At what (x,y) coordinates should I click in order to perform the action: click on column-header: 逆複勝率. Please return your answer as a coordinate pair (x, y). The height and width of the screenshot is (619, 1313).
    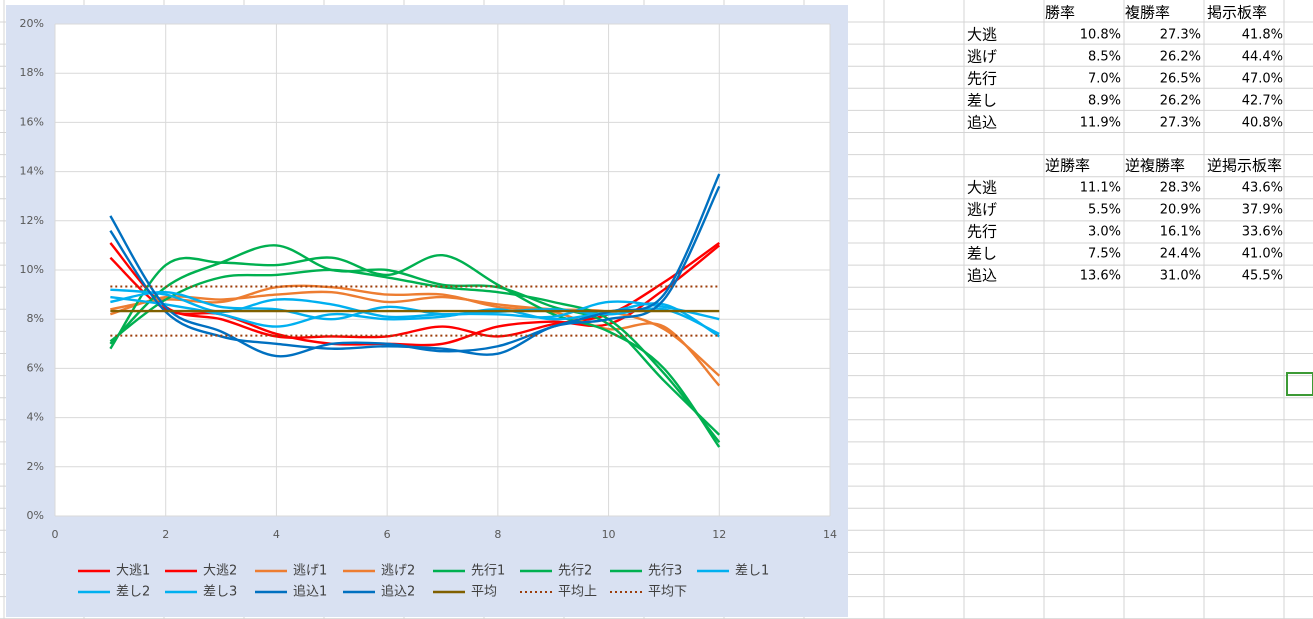
    Looking at the image, I should click on (1155, 166).